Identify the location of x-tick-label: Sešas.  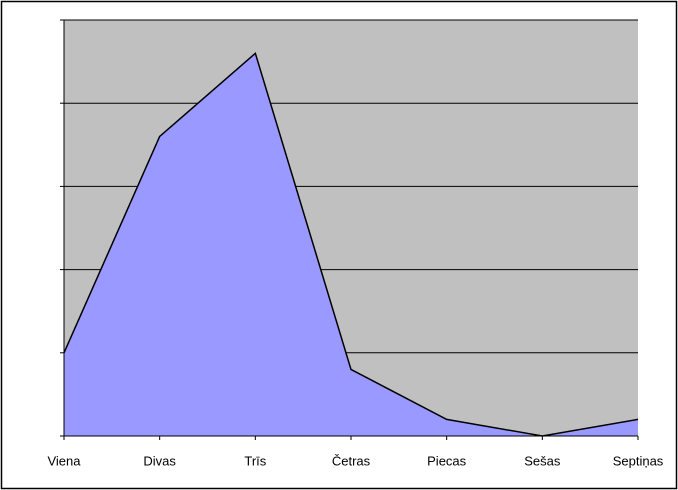
(542, 460).